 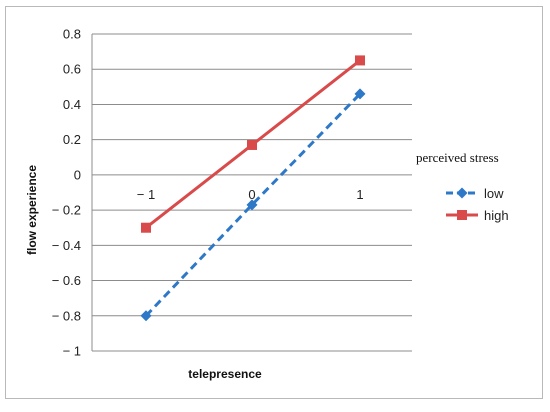 I want to click on x-tick-label: 0, so click(x=251, y=194).